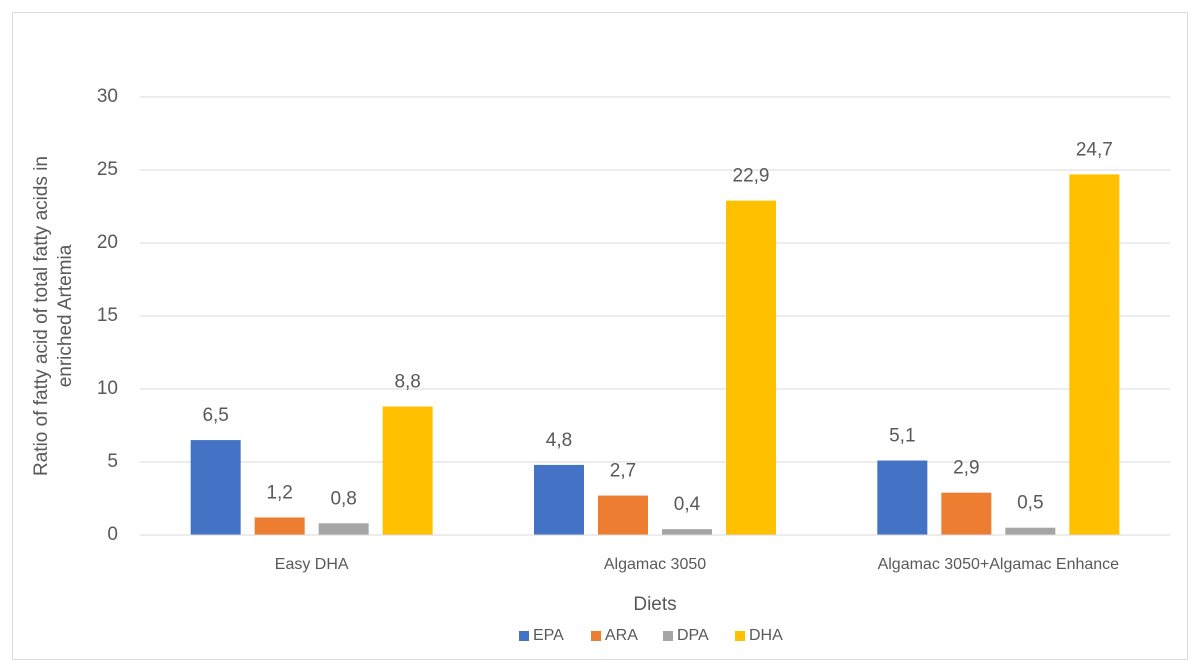  What do you see at coordinates (1030, 503) in the screenshot?
I see `data-label: 0,5` at bounding box center [1030, 503].